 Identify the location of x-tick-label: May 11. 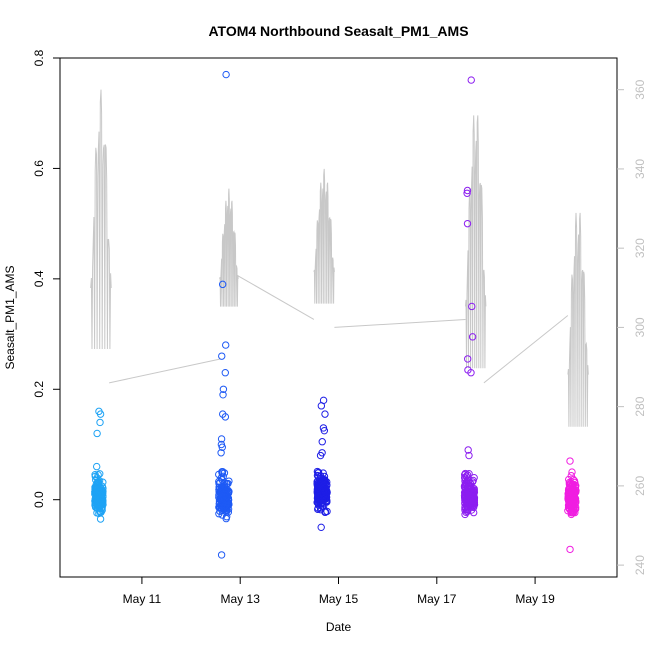
(142, 599).